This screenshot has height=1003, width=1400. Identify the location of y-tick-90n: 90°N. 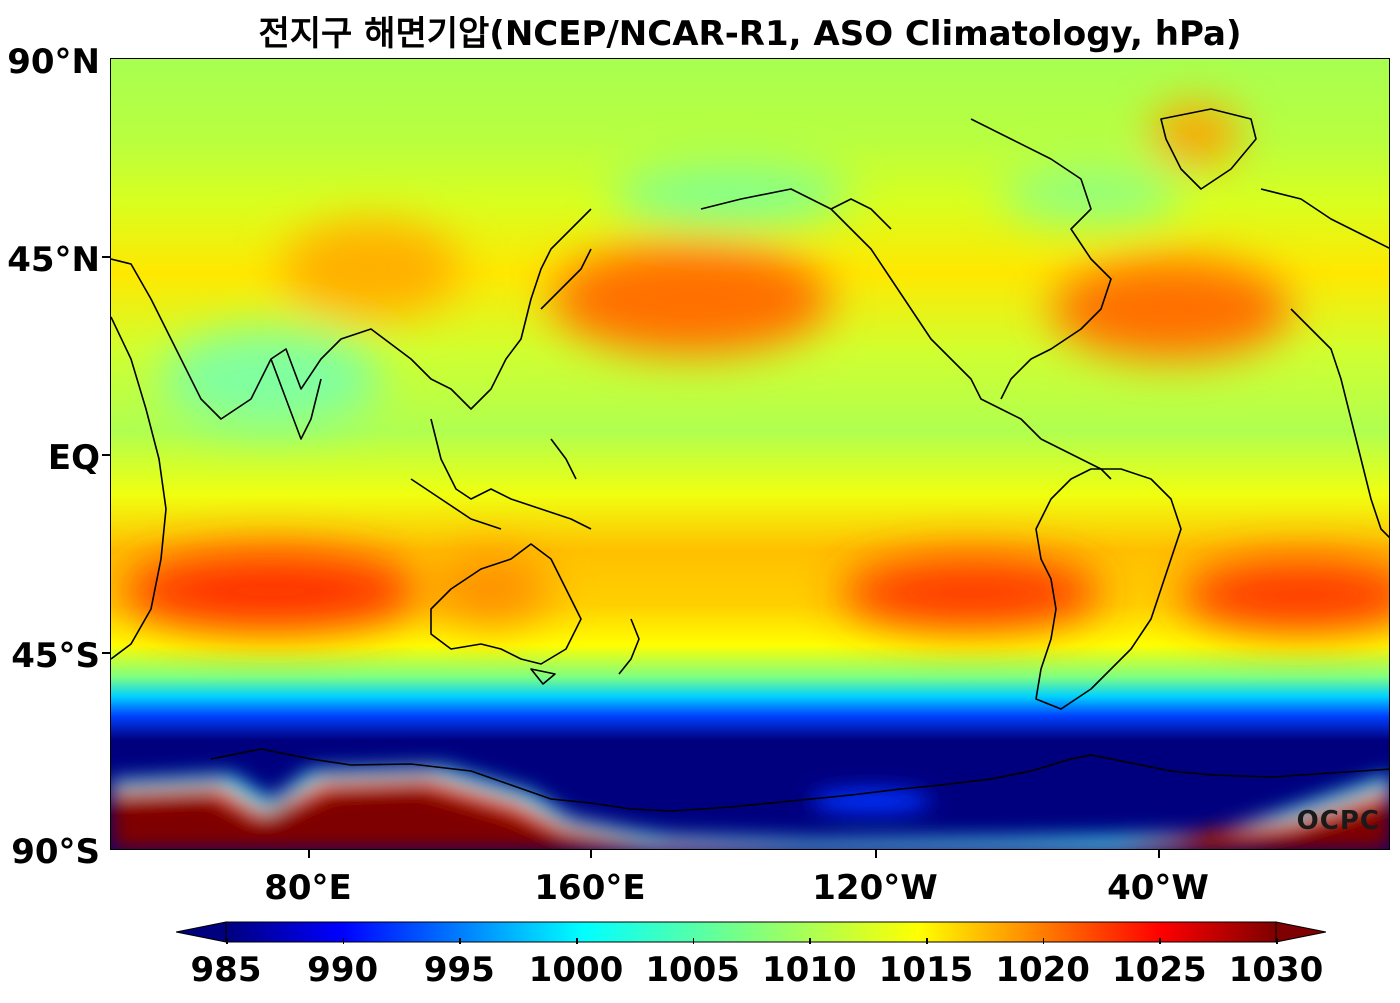
(53, 62).